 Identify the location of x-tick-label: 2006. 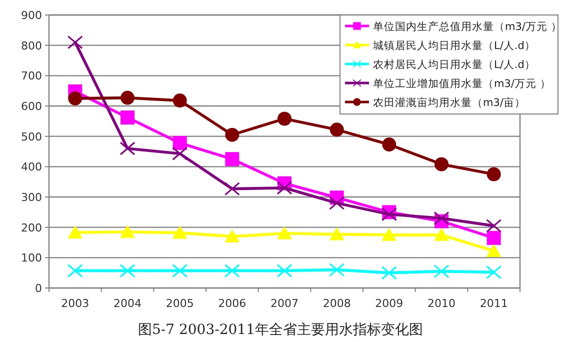
(232, 303).